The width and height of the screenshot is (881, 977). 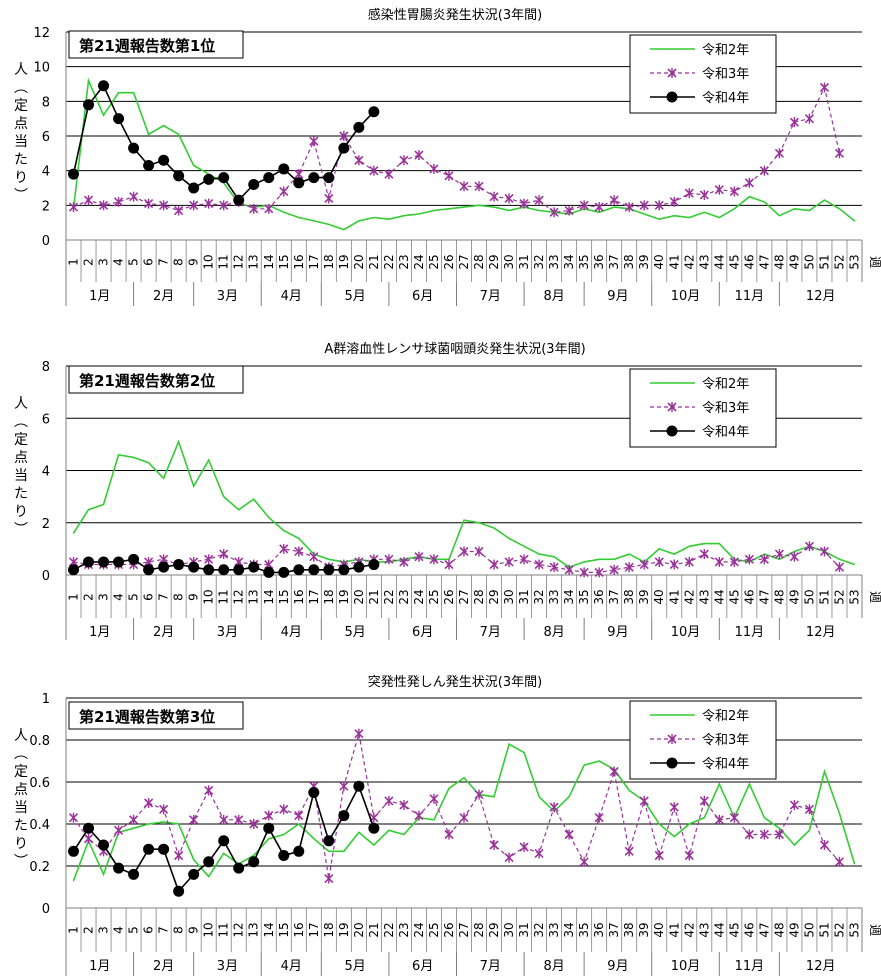 What do you see at coordinates (329, 261) in the screenshot?
I see `week-label: 18` at bounding box center [329, 261].